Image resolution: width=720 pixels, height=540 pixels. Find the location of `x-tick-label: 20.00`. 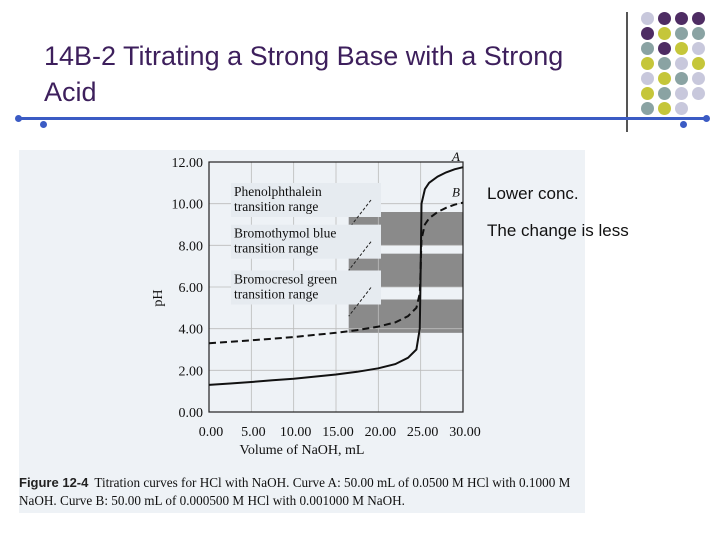

x-tick-label: 20.00 is located at coordinates (381, 432).